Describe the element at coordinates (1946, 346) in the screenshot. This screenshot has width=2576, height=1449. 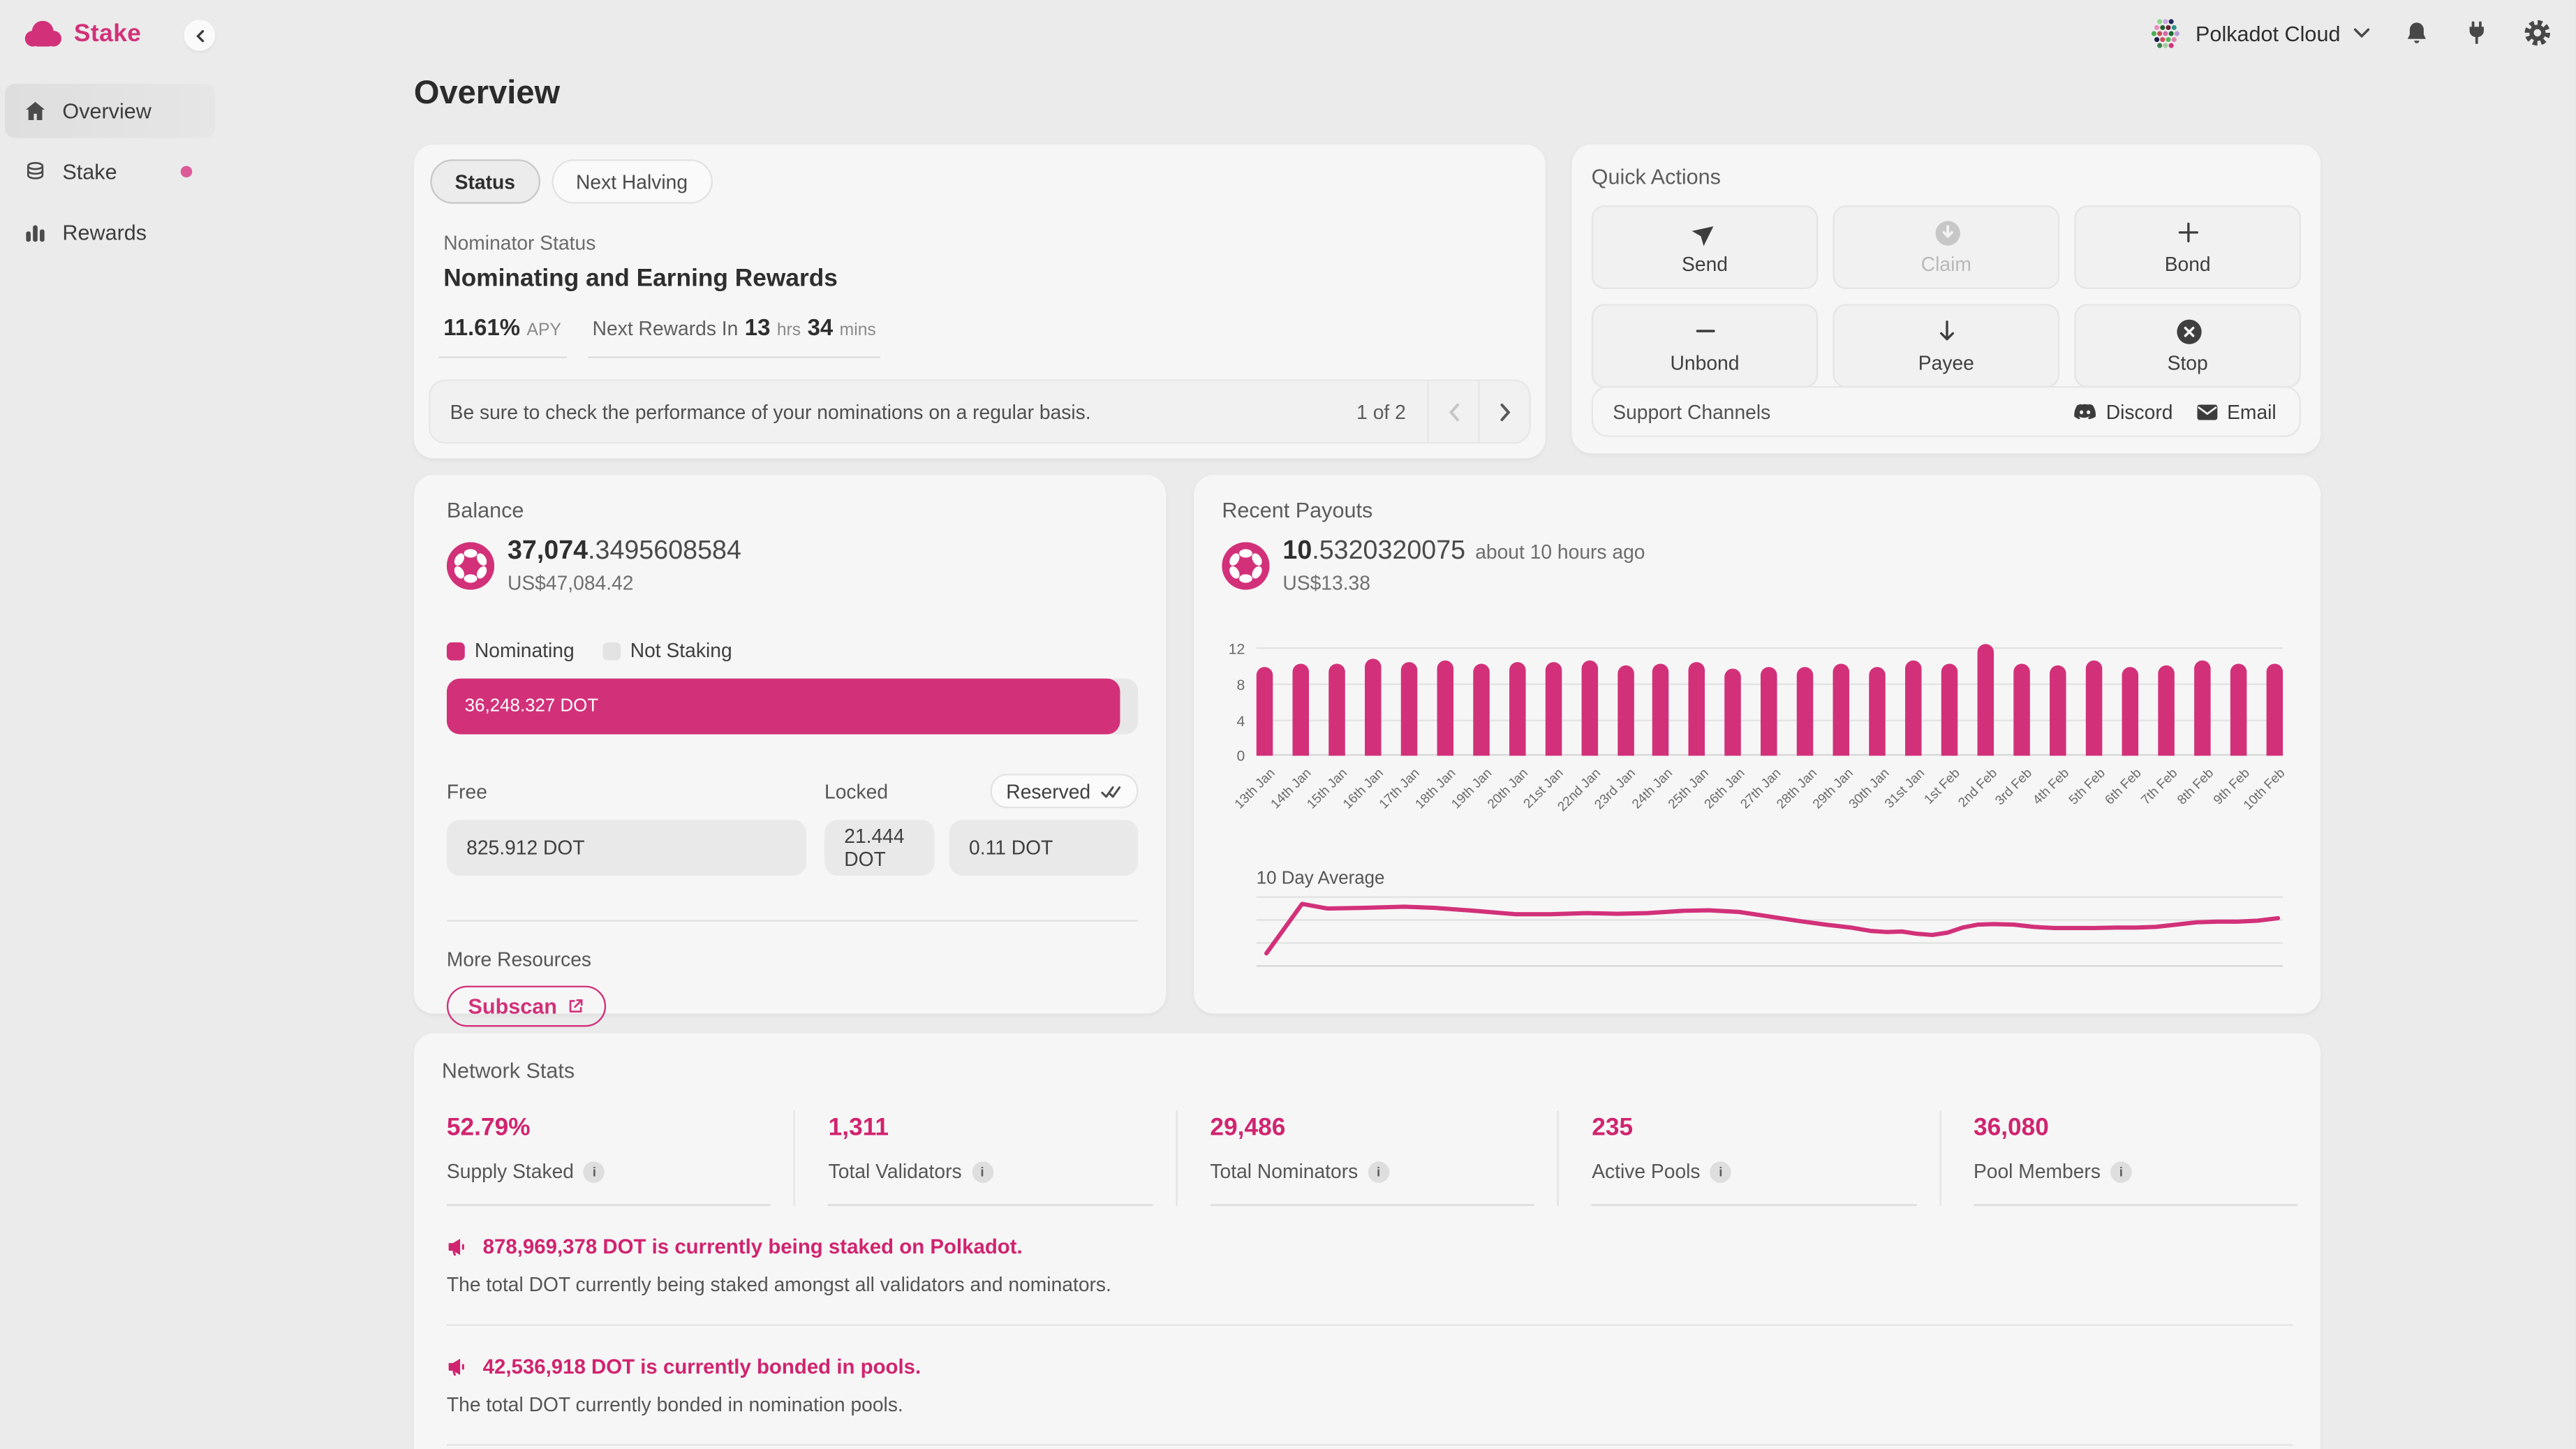
I see `quick-action-payee: Payee` at that location.